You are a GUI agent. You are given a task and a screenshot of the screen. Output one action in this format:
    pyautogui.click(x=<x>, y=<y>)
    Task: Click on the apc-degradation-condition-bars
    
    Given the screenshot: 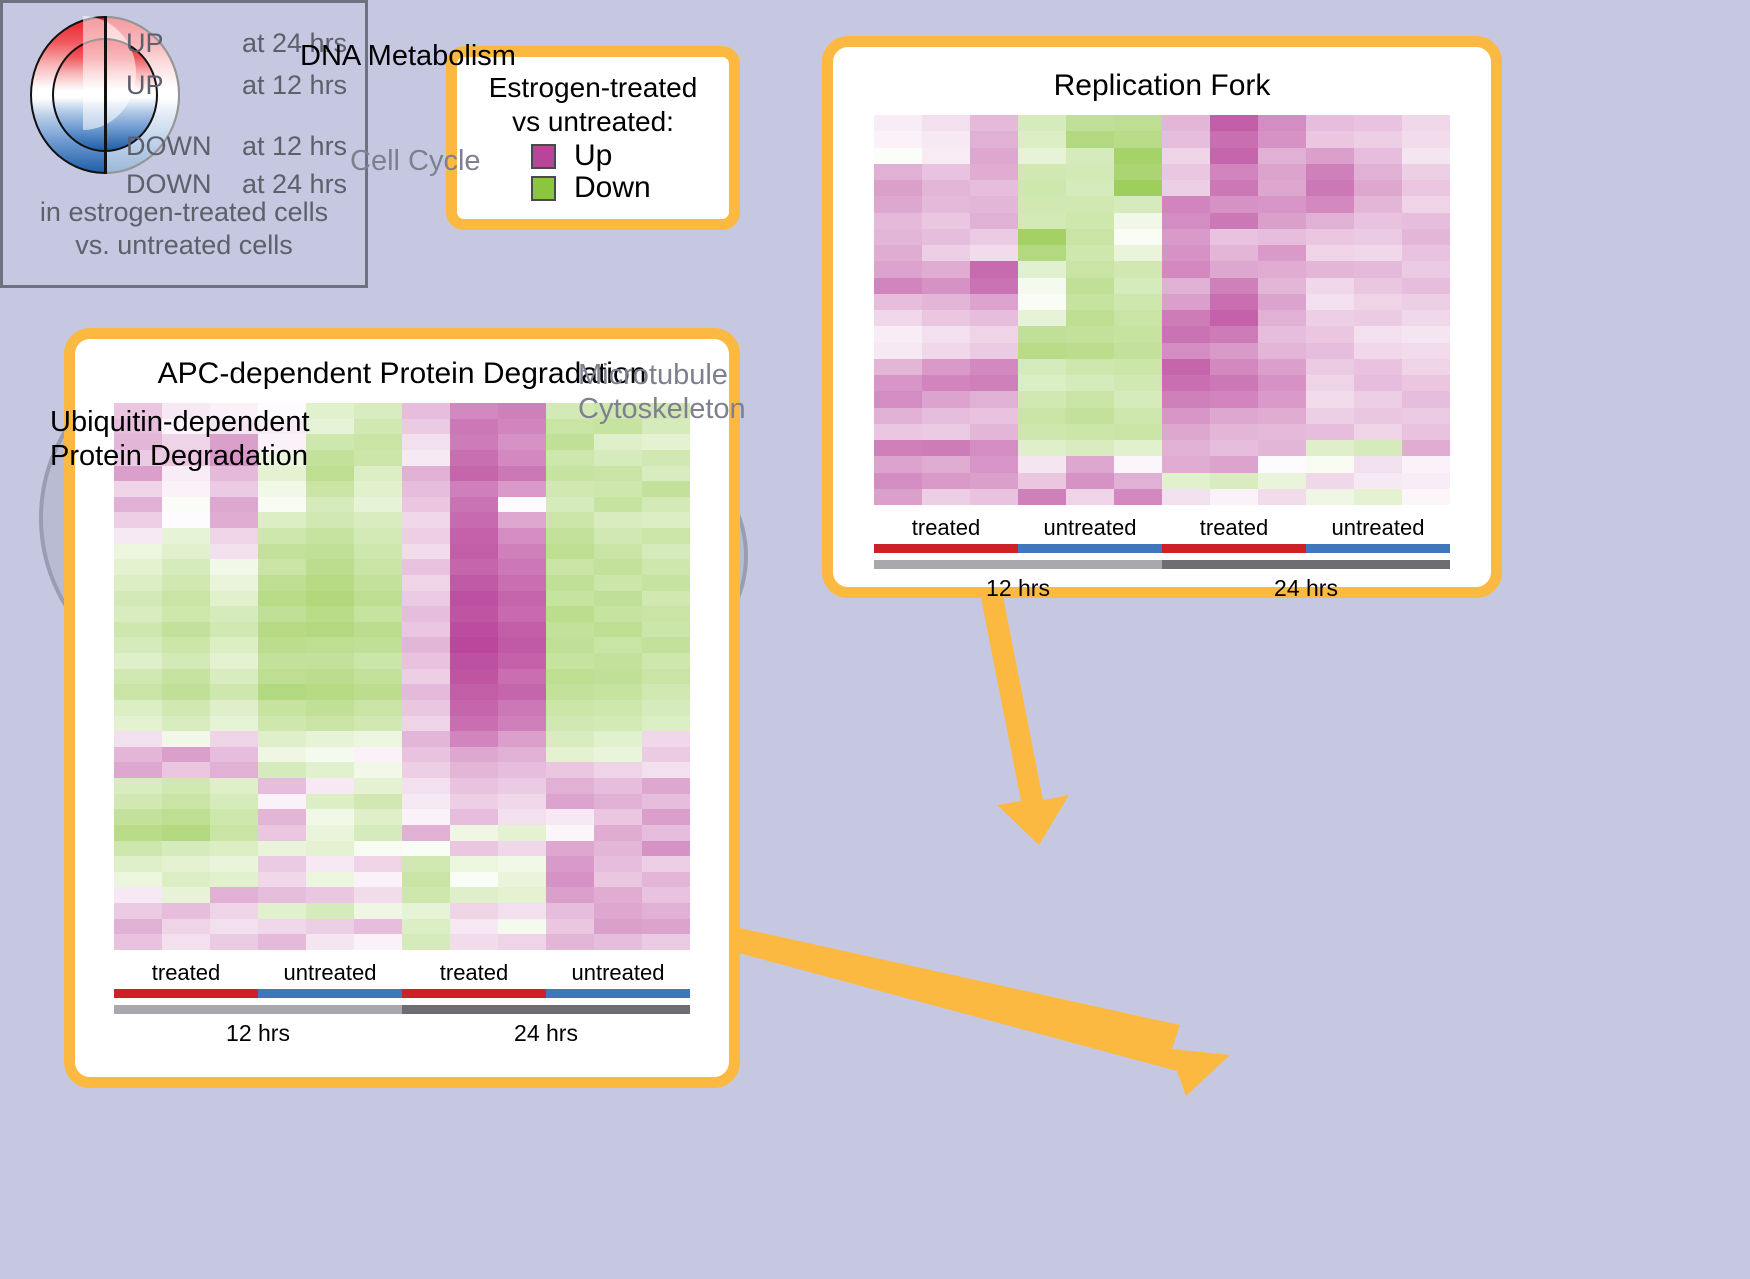 What is the action you would take?
    pyautogui.click(x=402, y=993)
    